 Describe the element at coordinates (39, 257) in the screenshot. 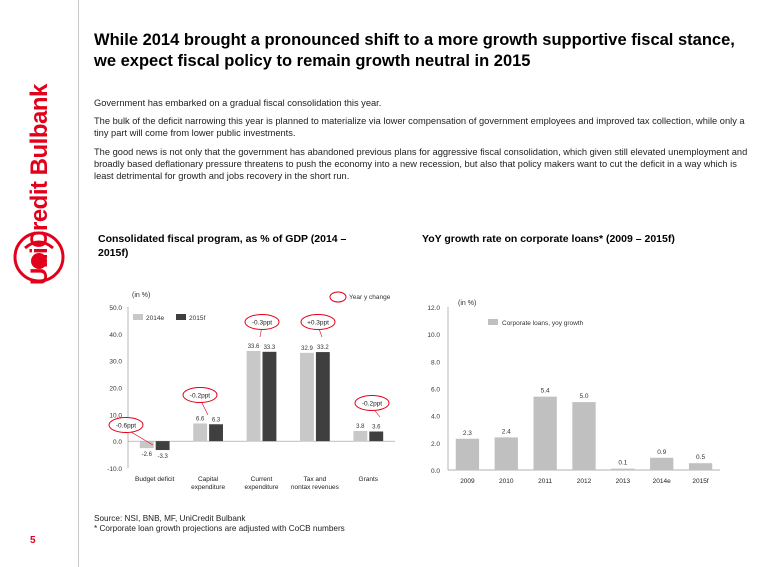

I see `anniversary-badge-icon` at that location.